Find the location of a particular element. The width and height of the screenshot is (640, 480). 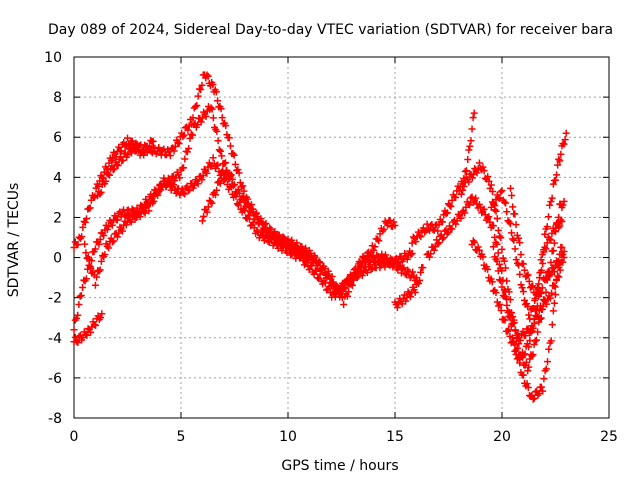

y-tick-label: 0 is located at coordinates (57, 259).